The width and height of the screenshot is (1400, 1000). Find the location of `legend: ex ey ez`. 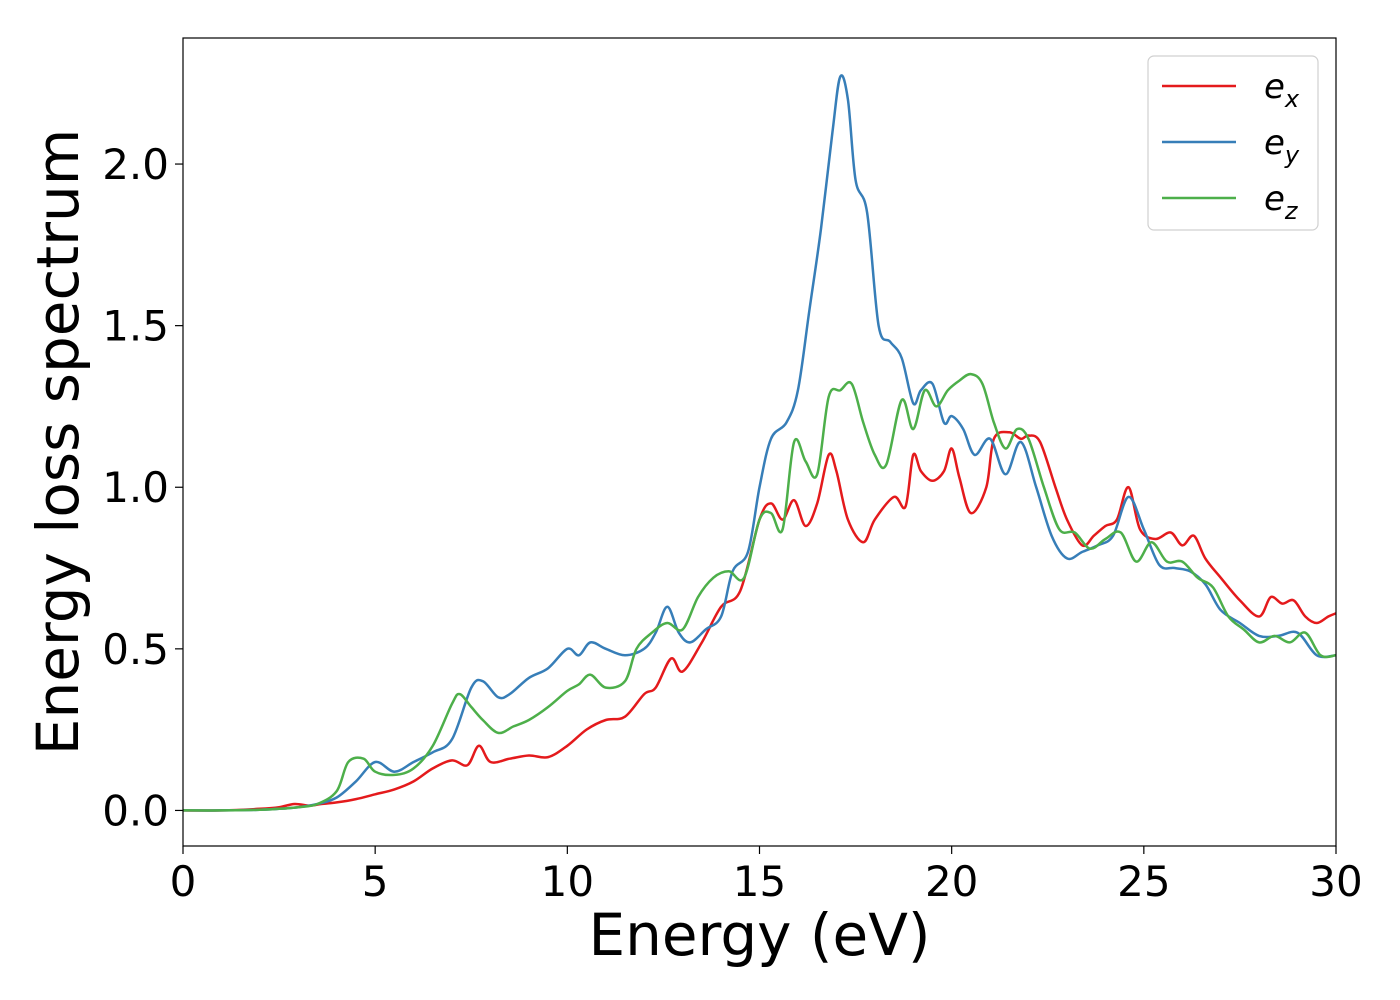

legend: ex ey ez is located at coordinates (1233, 143).